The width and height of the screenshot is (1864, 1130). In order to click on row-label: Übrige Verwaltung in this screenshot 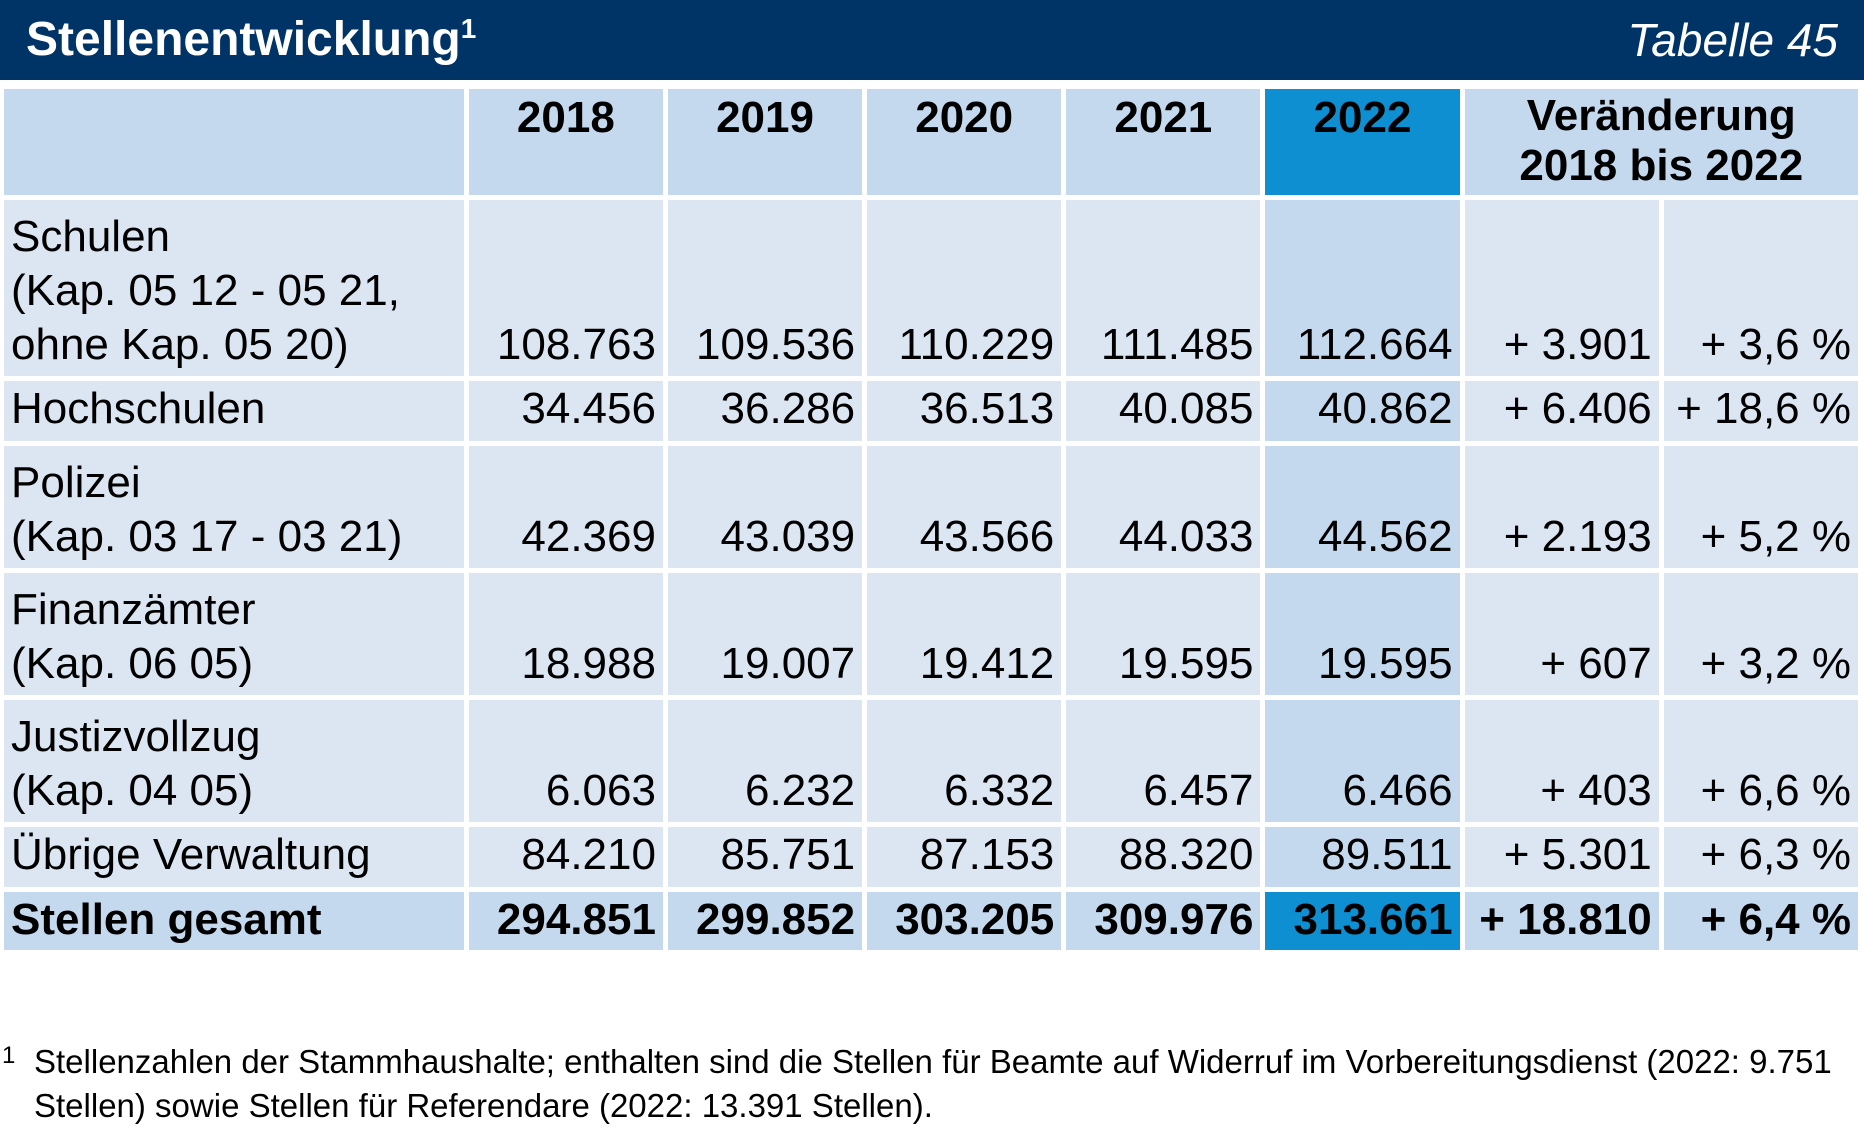, I will do `click(234, 857)`.